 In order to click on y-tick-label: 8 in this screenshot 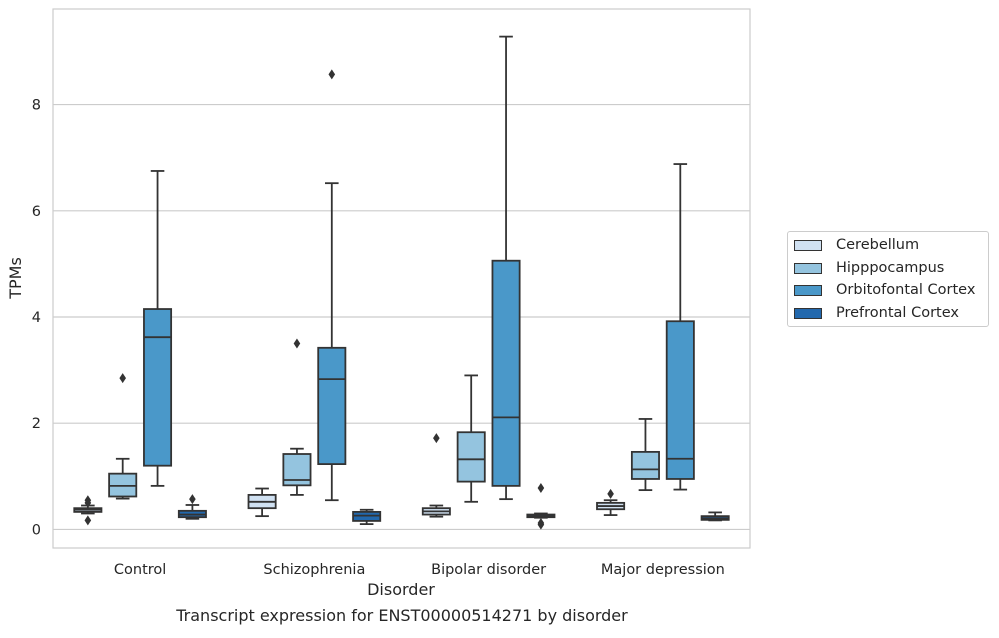, I will do `click(36, 106)`.